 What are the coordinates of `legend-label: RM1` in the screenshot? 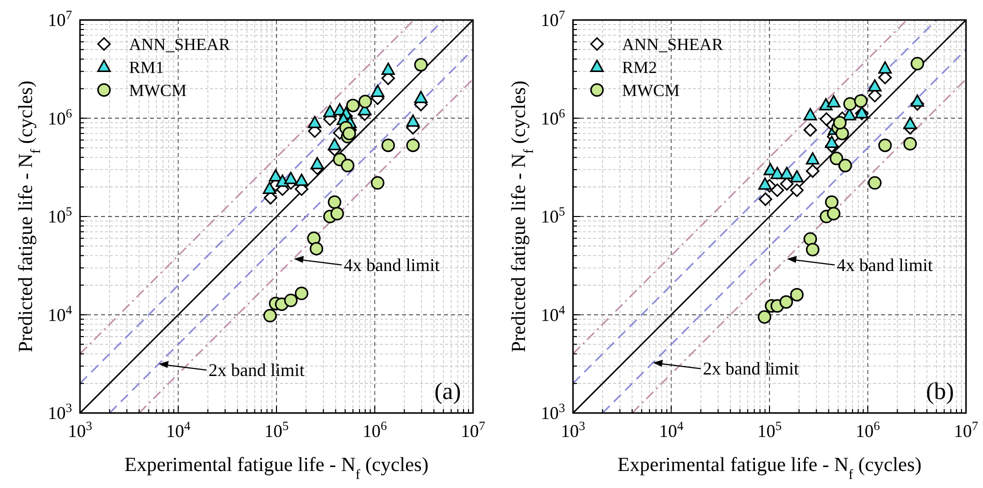 It's located at (146, 67).